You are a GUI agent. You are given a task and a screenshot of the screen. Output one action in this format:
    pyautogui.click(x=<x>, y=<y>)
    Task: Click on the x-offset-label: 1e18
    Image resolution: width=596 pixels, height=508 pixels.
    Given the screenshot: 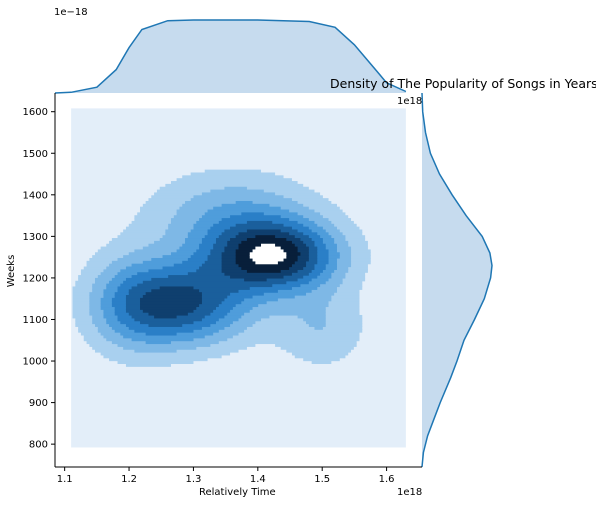 What is the action you would take?
    pyautogui.click(x=409, y=492)
    